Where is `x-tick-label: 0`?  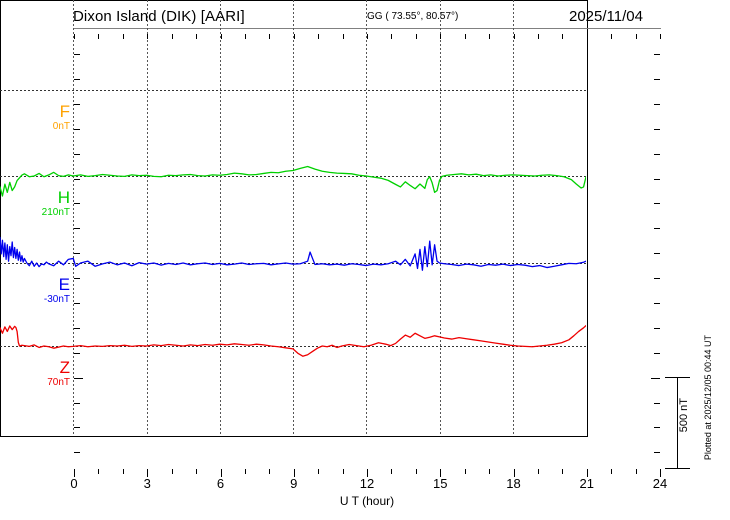 x-tick-label: 0 is located at coordinates (74, 483).